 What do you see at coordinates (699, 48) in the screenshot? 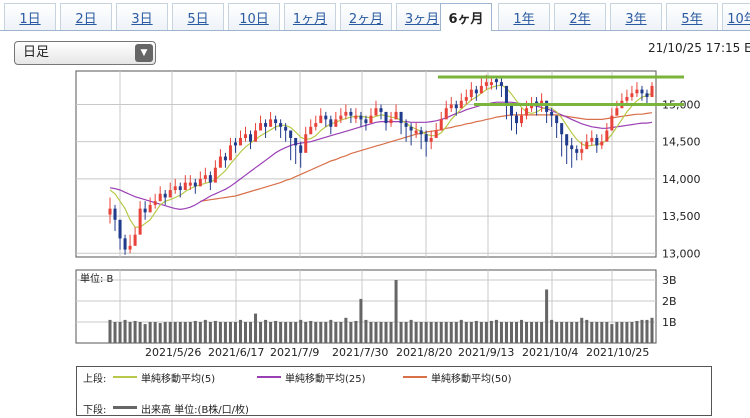
I see `chart-timestamp: 21/10/25 17:15 E` at bounding box center [699, 48].